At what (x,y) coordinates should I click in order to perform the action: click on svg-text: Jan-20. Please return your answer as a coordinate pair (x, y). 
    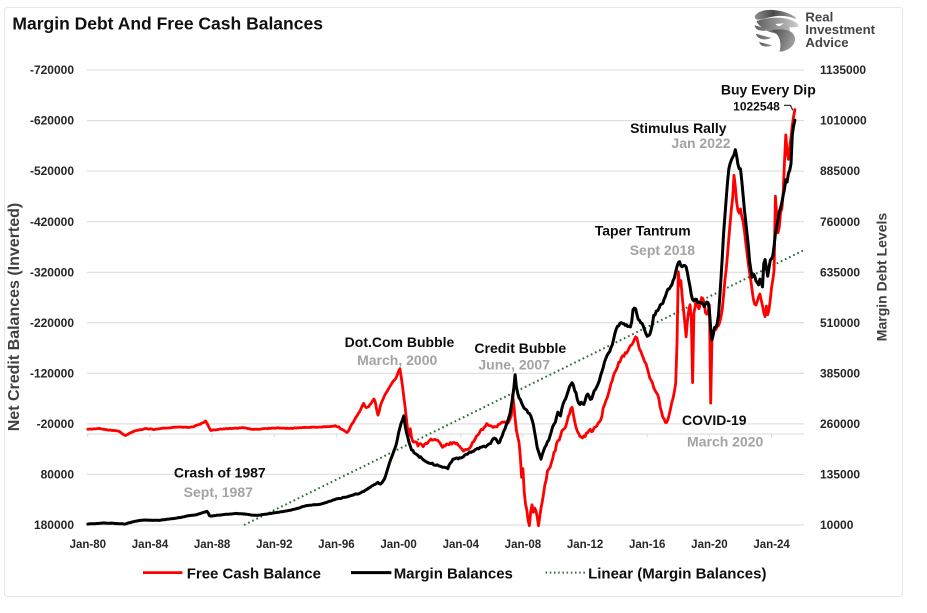
    Looking at the image, I should click on (709, 545).